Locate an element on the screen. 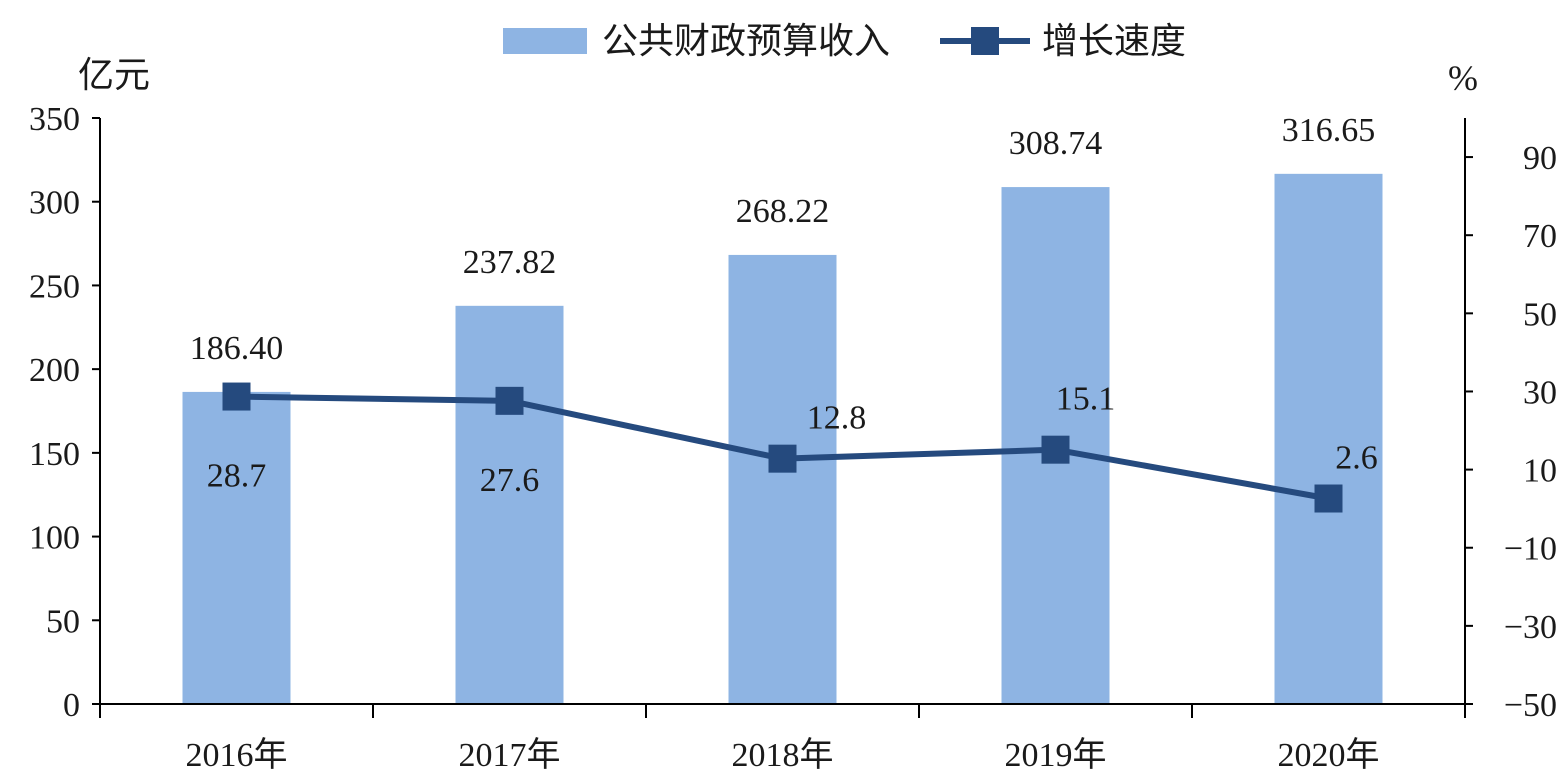  right-tick-label-3: 10 is located at coordinates (1540, 471).